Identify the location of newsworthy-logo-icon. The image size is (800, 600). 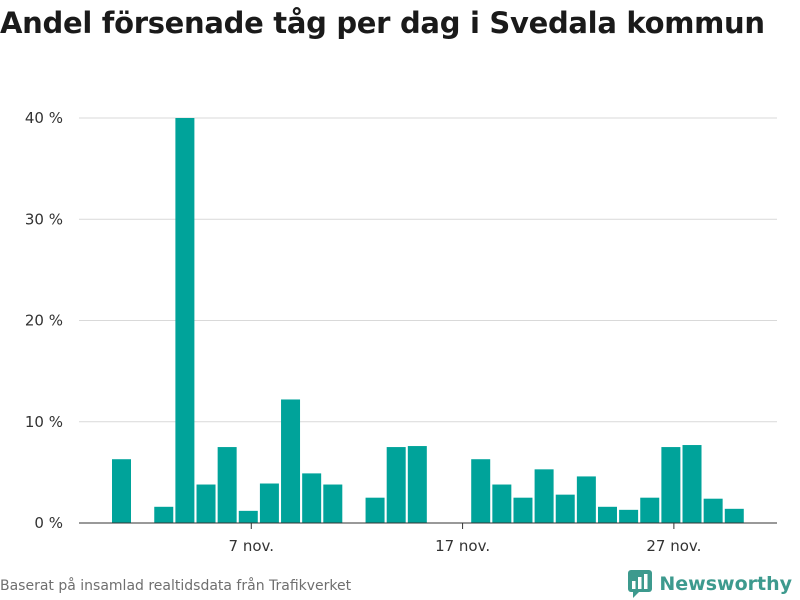
(640, 584).